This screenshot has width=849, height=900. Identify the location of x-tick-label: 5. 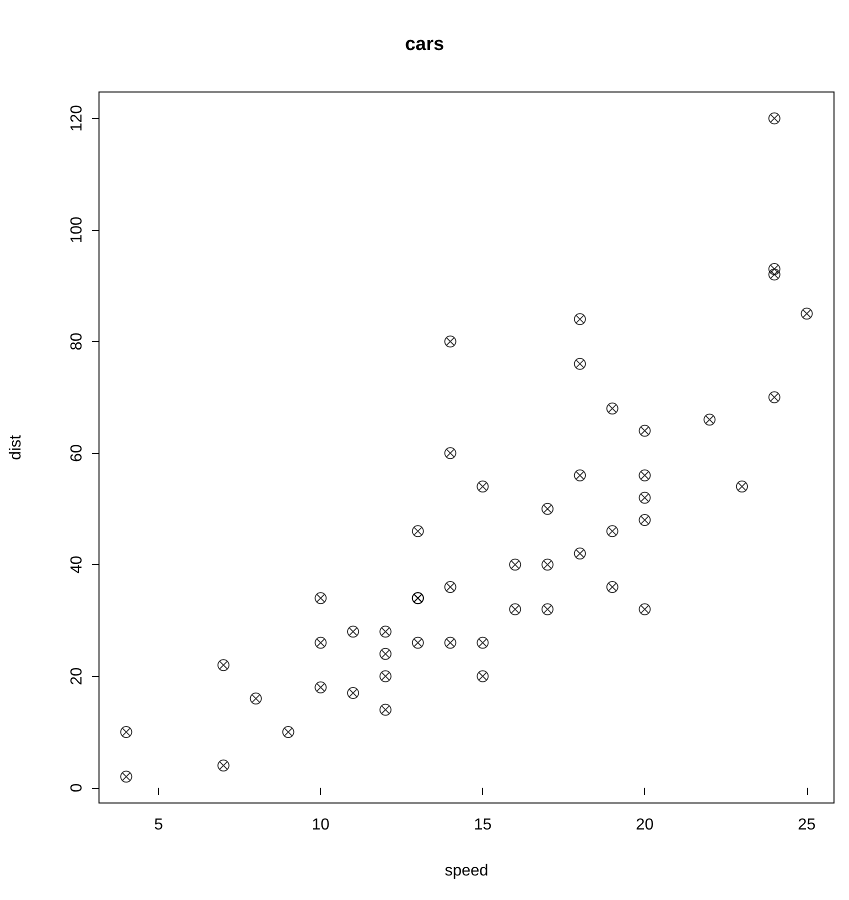
(159, 825).